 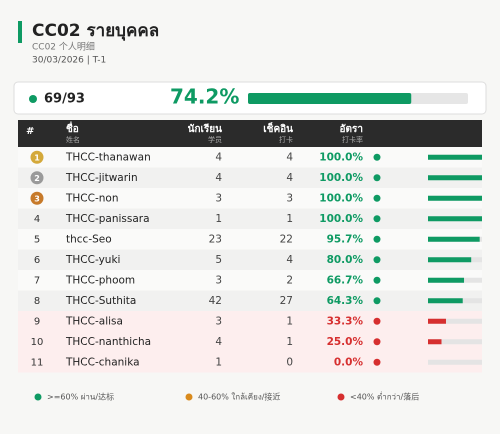 I want to click on column-sub: 打卡, so click(x=286, y=139).